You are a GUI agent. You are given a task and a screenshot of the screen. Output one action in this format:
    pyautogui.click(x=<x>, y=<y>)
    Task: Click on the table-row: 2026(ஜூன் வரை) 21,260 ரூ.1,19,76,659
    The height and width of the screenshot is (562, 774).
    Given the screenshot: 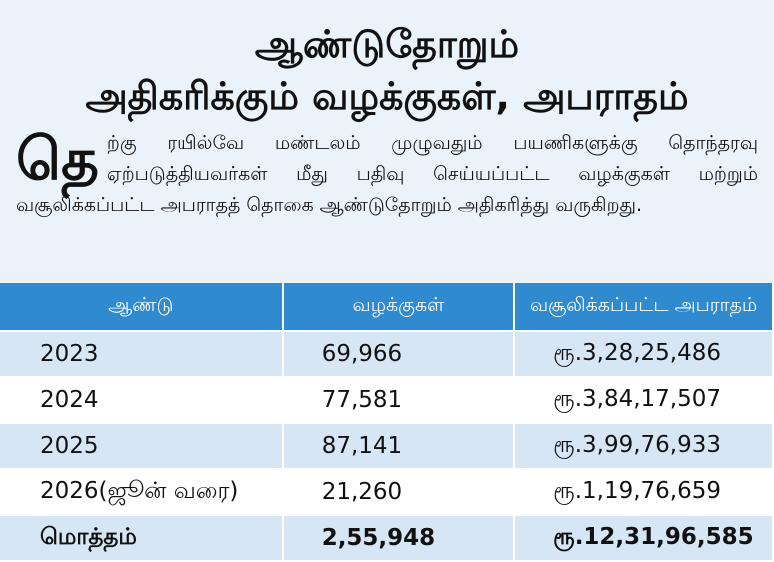 What is the action you would take?
    pyautogui.click(x=387, y=492)
    